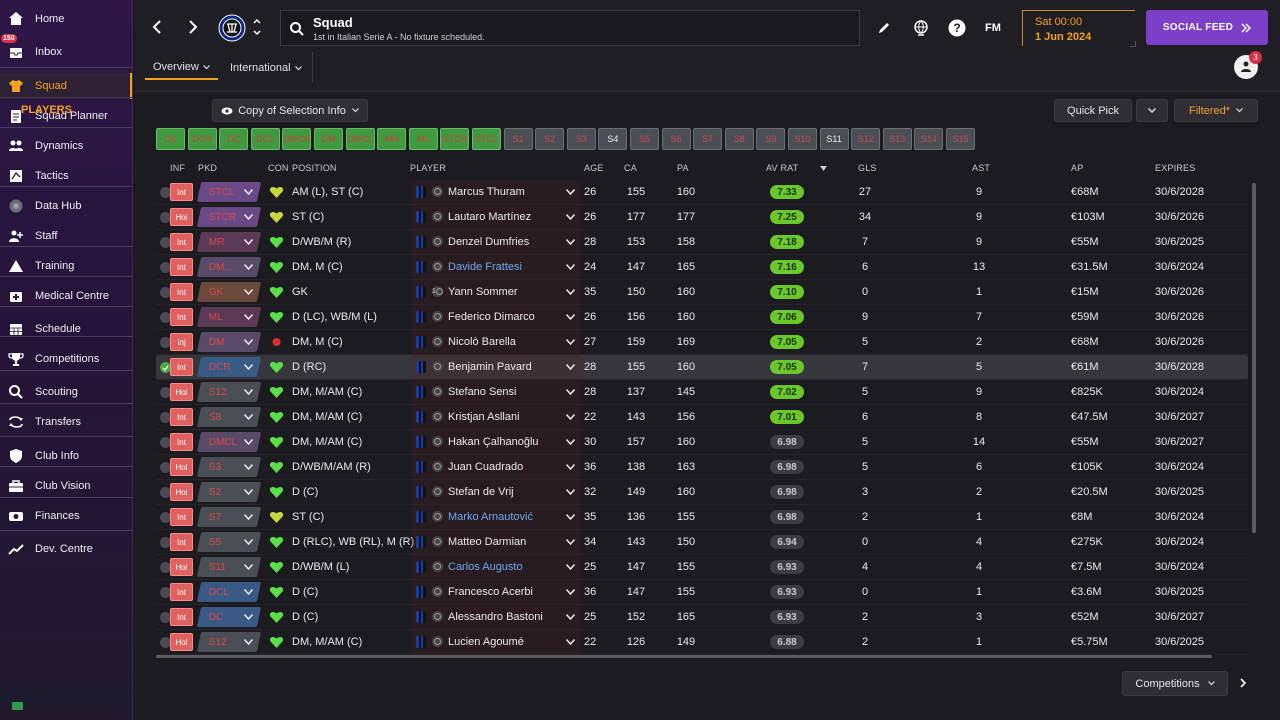 The height and width of the screenshot is (720, 1280). Describe the element at coordinates (486, 467) in the screenshot. I see `player-name: Juan Cuadrado` at that location.